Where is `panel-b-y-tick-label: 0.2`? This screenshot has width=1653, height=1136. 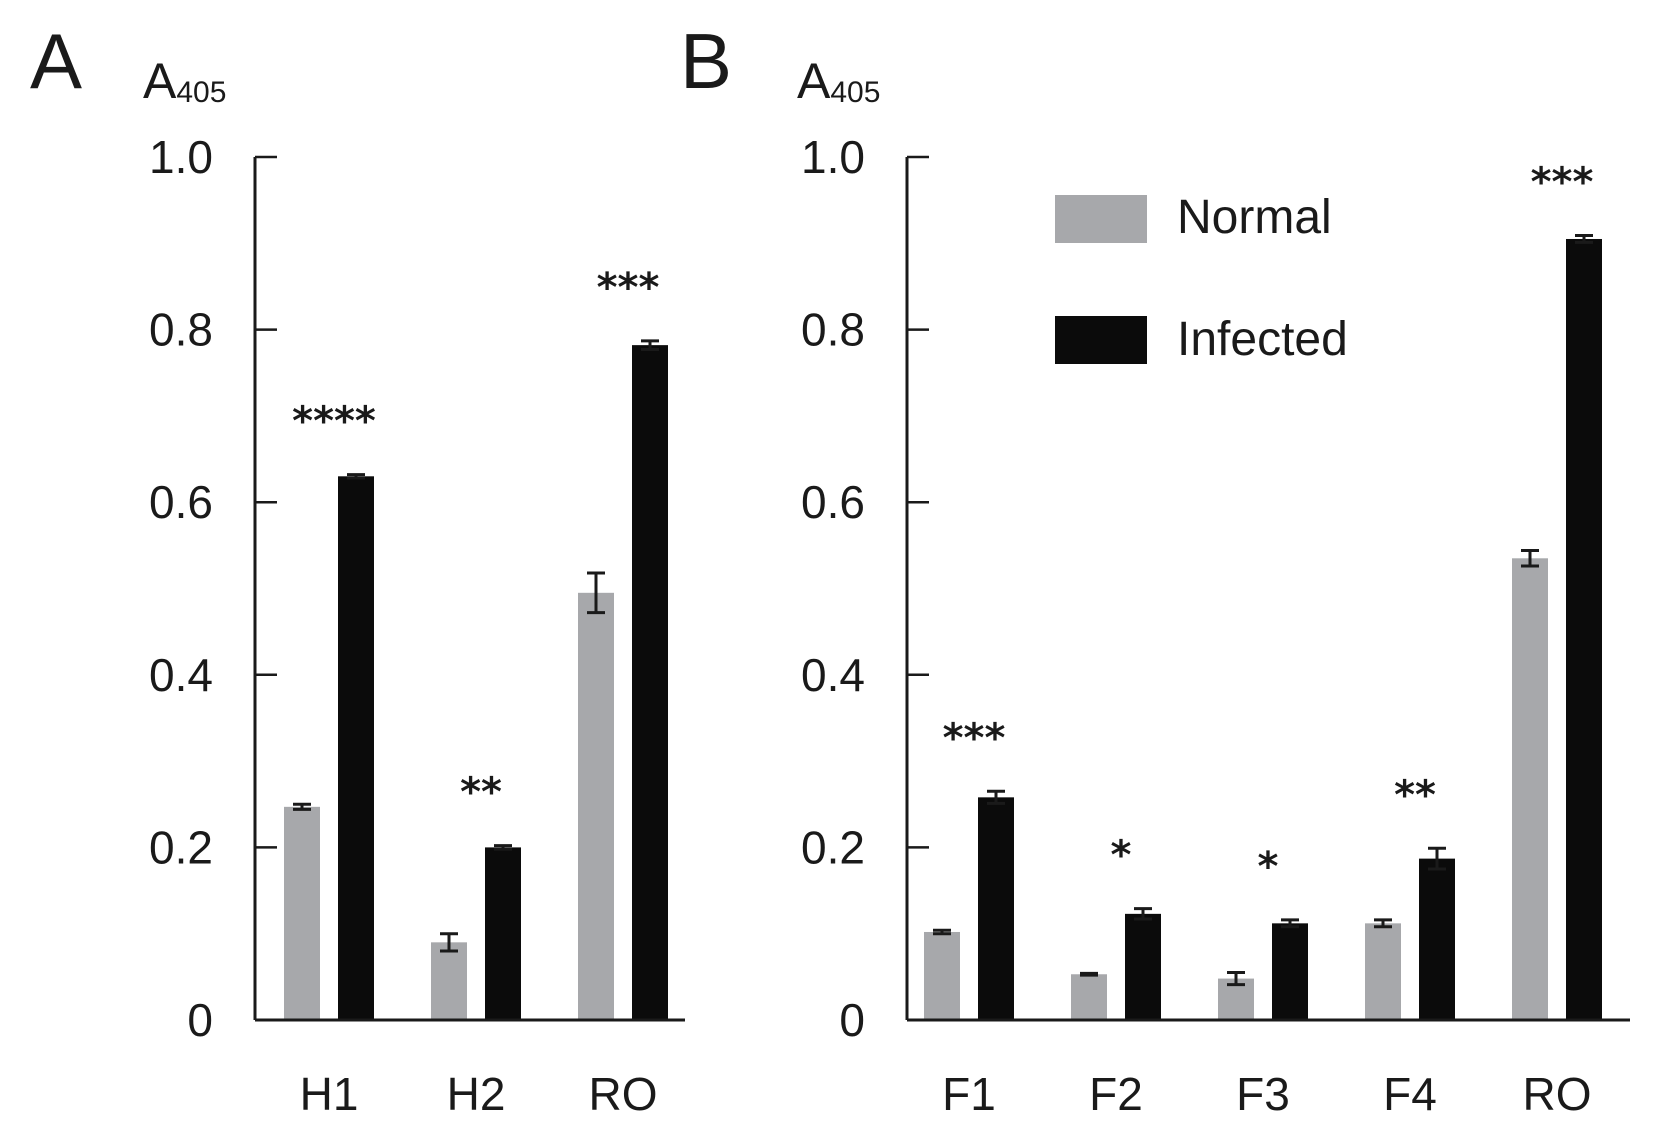
panel-b-y-tick-label: 0.2 is located at coordinates (833, 847).